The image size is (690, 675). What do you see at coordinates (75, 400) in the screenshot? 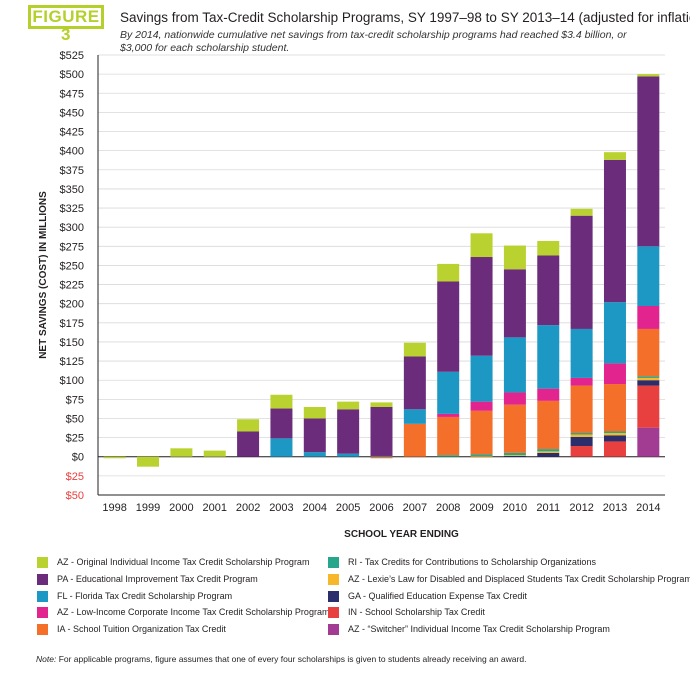
I see `y-tick-label: $75` at bounding box center [75, 400].